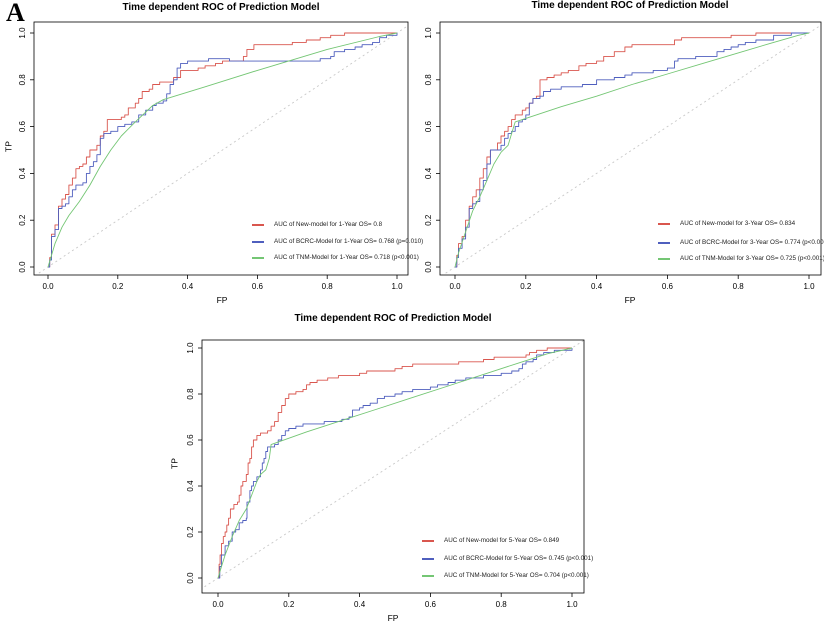 This screenshot has width=824, height=627. What do you see at coordinates (328, 224) in the screenshot?
I see `legend-label: AUC of New-model for 1-Year OS= 0.8` at bounding box center [328, 224].